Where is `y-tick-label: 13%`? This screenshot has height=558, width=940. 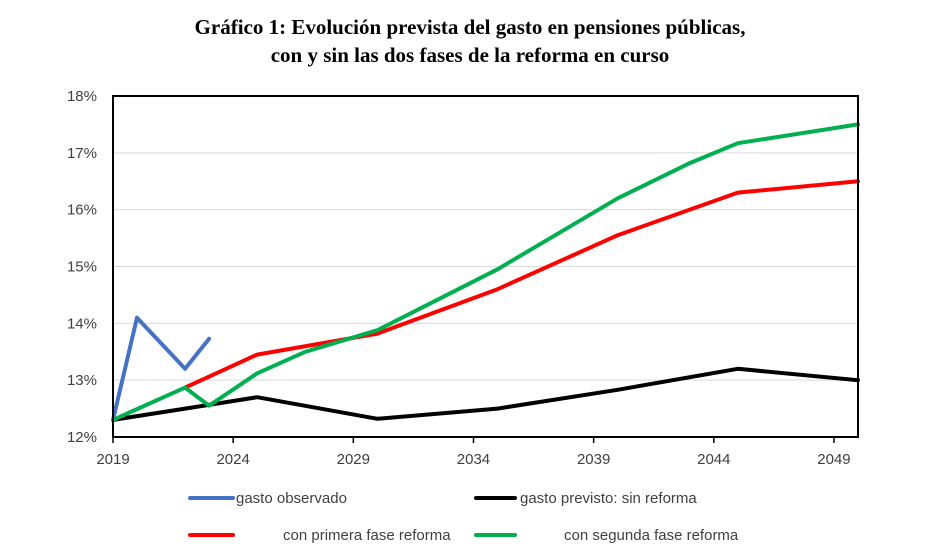 y-tick-label: 13% is located at coordinates (82, 380).